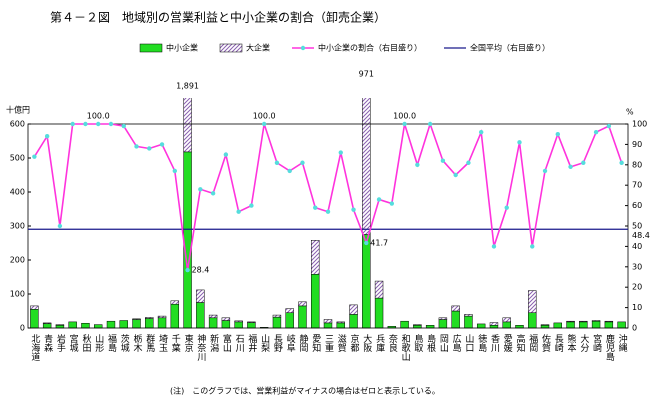  I want to click on y2-tick-label: 100, so click(639, 124).